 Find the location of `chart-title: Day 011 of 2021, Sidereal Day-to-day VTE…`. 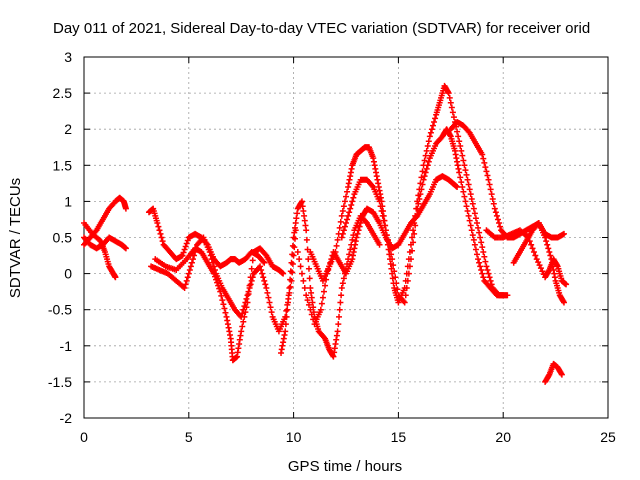

chart-title: Day 011 of 2021, Sidereal Day-to-day VTE… is located at coordinates (321, 28).